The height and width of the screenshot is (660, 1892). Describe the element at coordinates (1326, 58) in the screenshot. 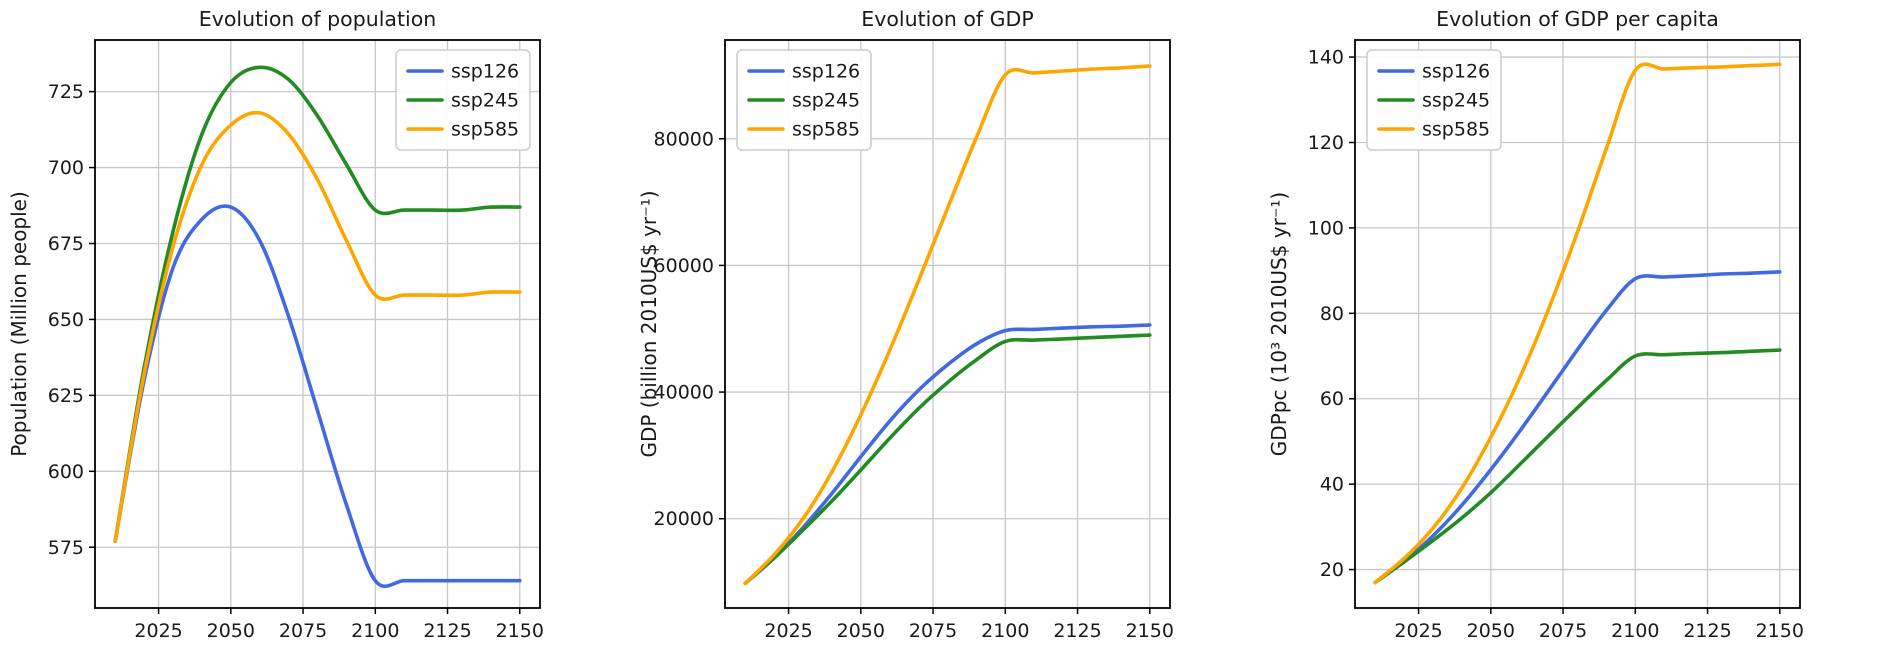

I see `y-tick-label: 140` at that location.